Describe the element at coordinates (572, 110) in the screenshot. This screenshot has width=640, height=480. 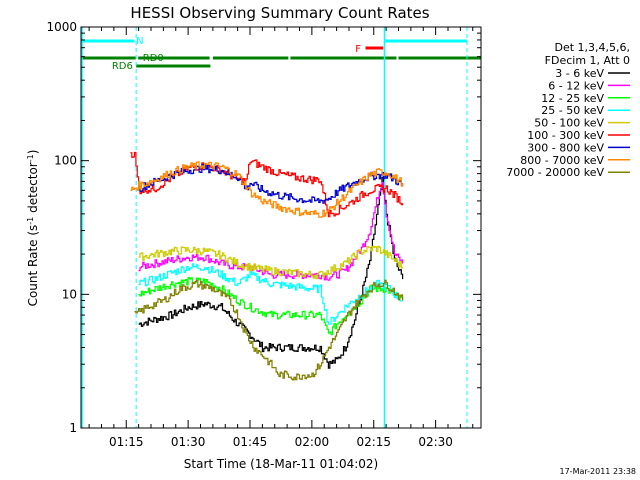
I see `legend-label: 25 - 50 keV` at that location.